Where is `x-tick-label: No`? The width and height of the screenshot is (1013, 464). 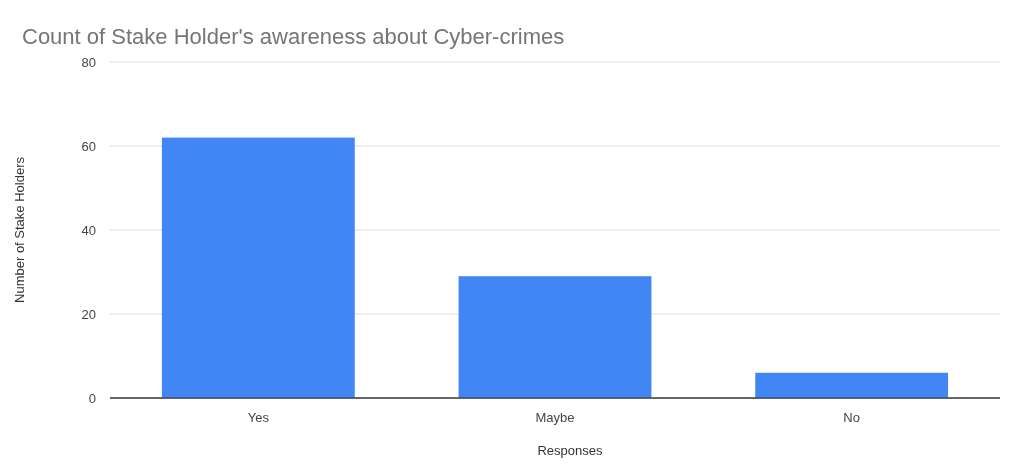 x-tick-label: No is located at coordinates (851, 417).